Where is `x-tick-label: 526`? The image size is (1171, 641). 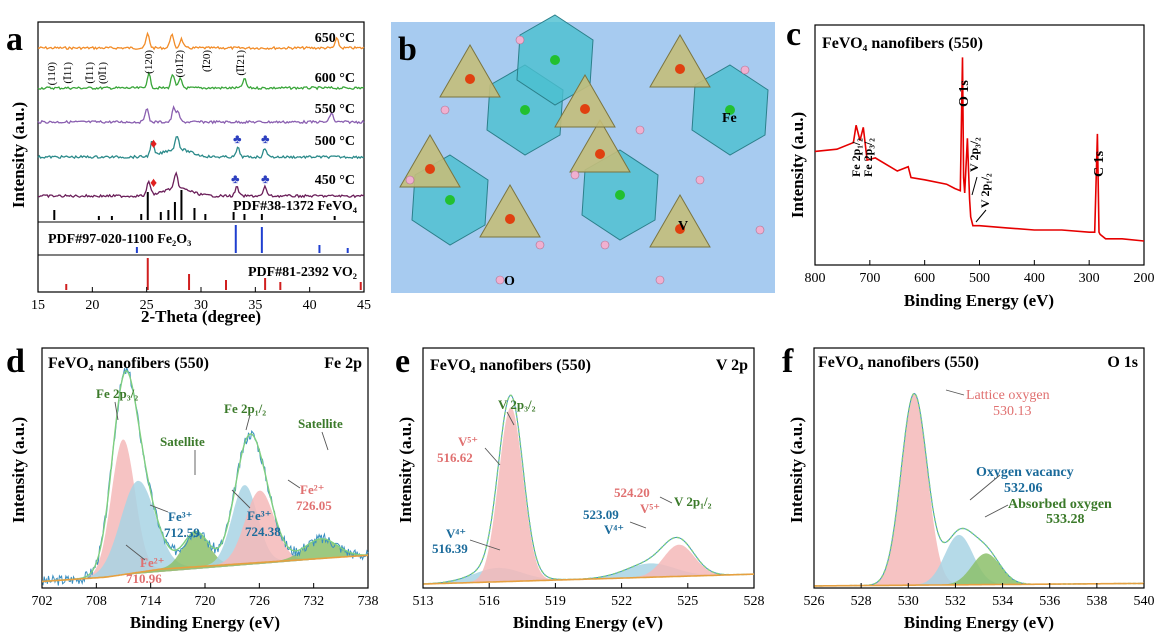
x-tick-label: 526 is located at coordinates (814, 601).